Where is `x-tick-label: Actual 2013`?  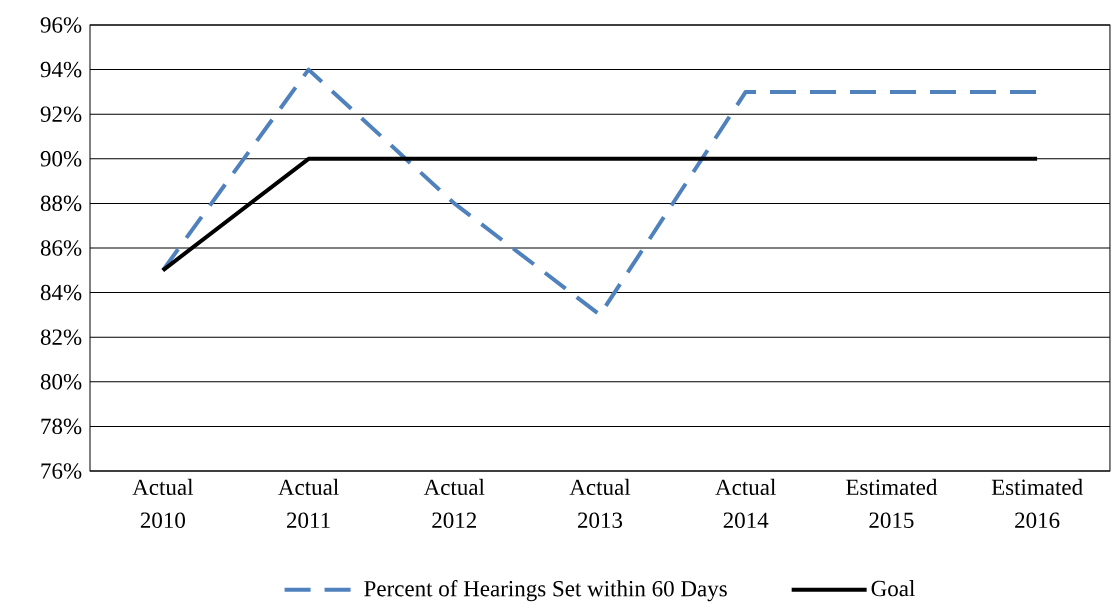 x-tick-label: Actual 2013 is located at coordinates (600, 503).